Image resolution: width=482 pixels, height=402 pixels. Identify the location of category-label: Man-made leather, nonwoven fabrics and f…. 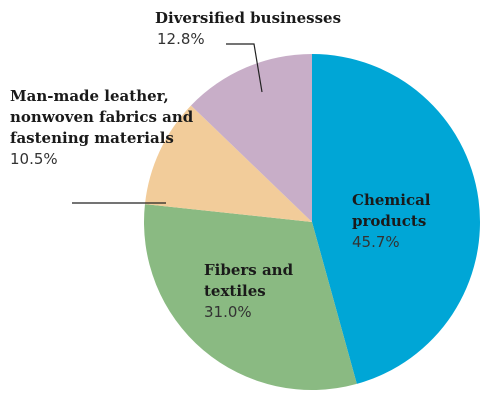
(102, 117).